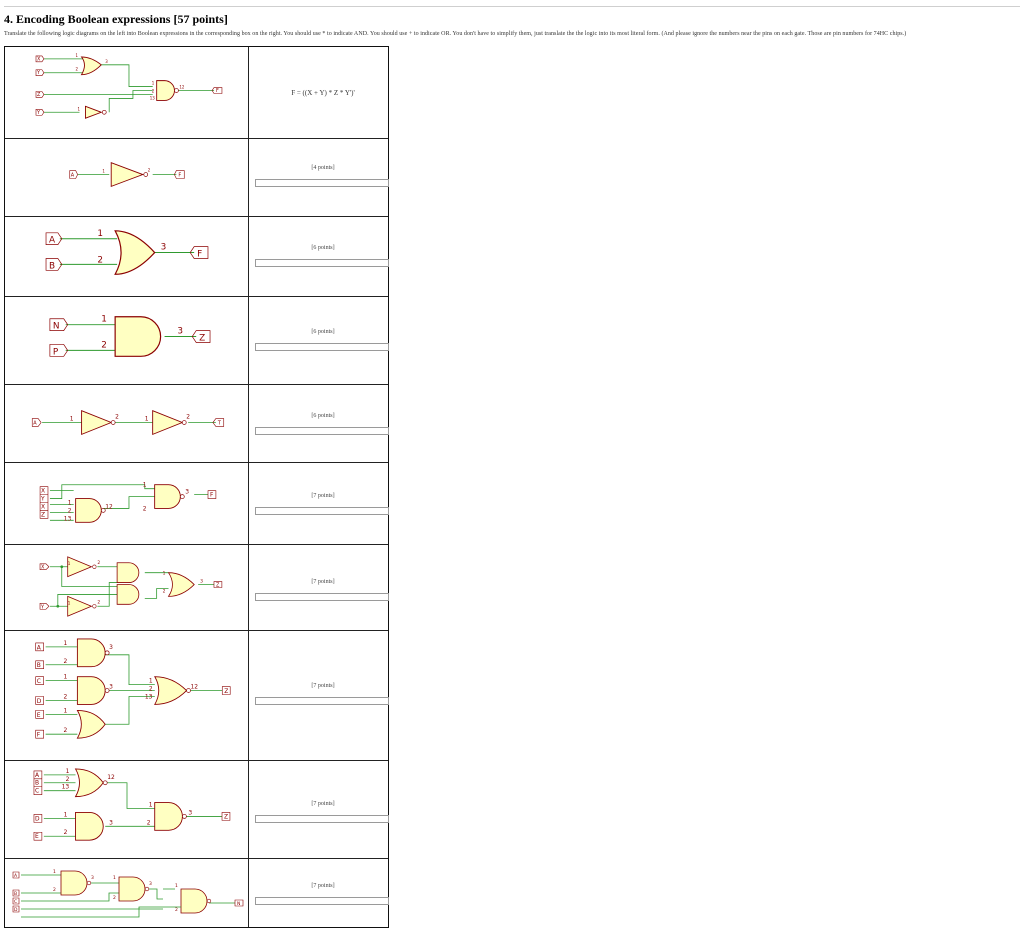 The width and height of the screenshot is (1024, 930). I want to click on logic-diagram-6: X Y Z 1 2 1 2 1 2 3, so click(127, 587).